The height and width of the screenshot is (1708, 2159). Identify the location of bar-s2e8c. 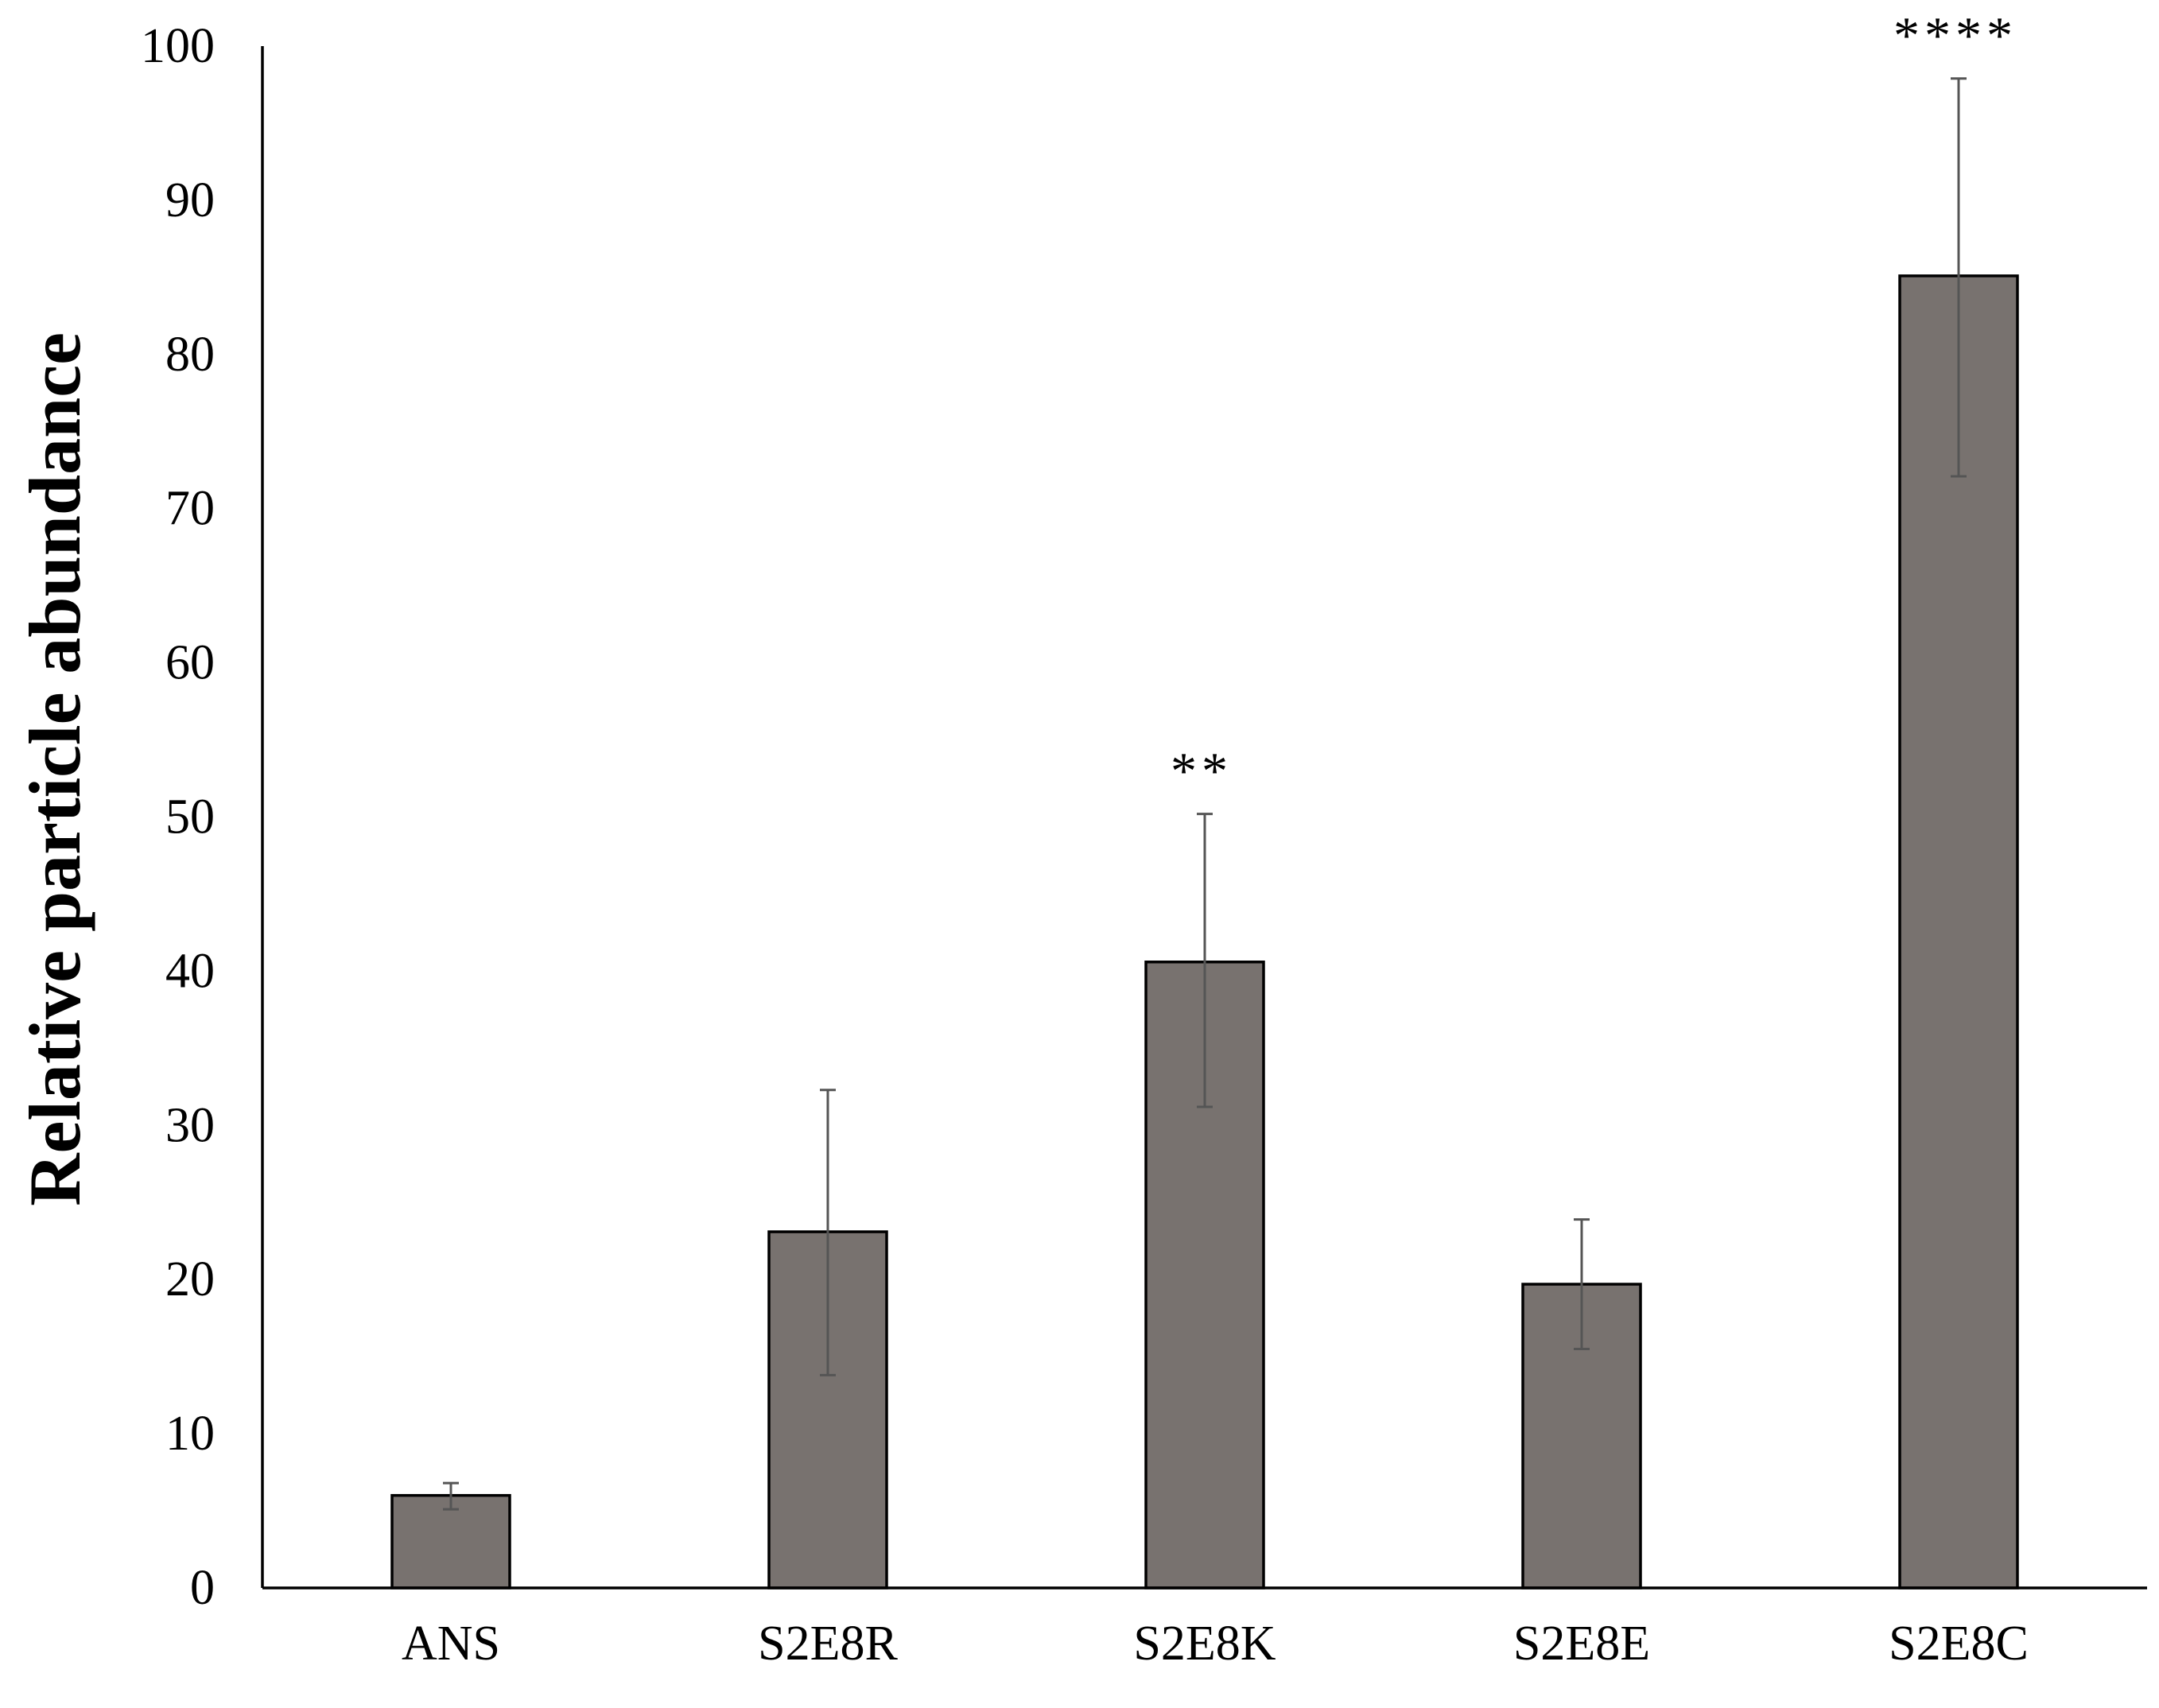
(1959, 932).